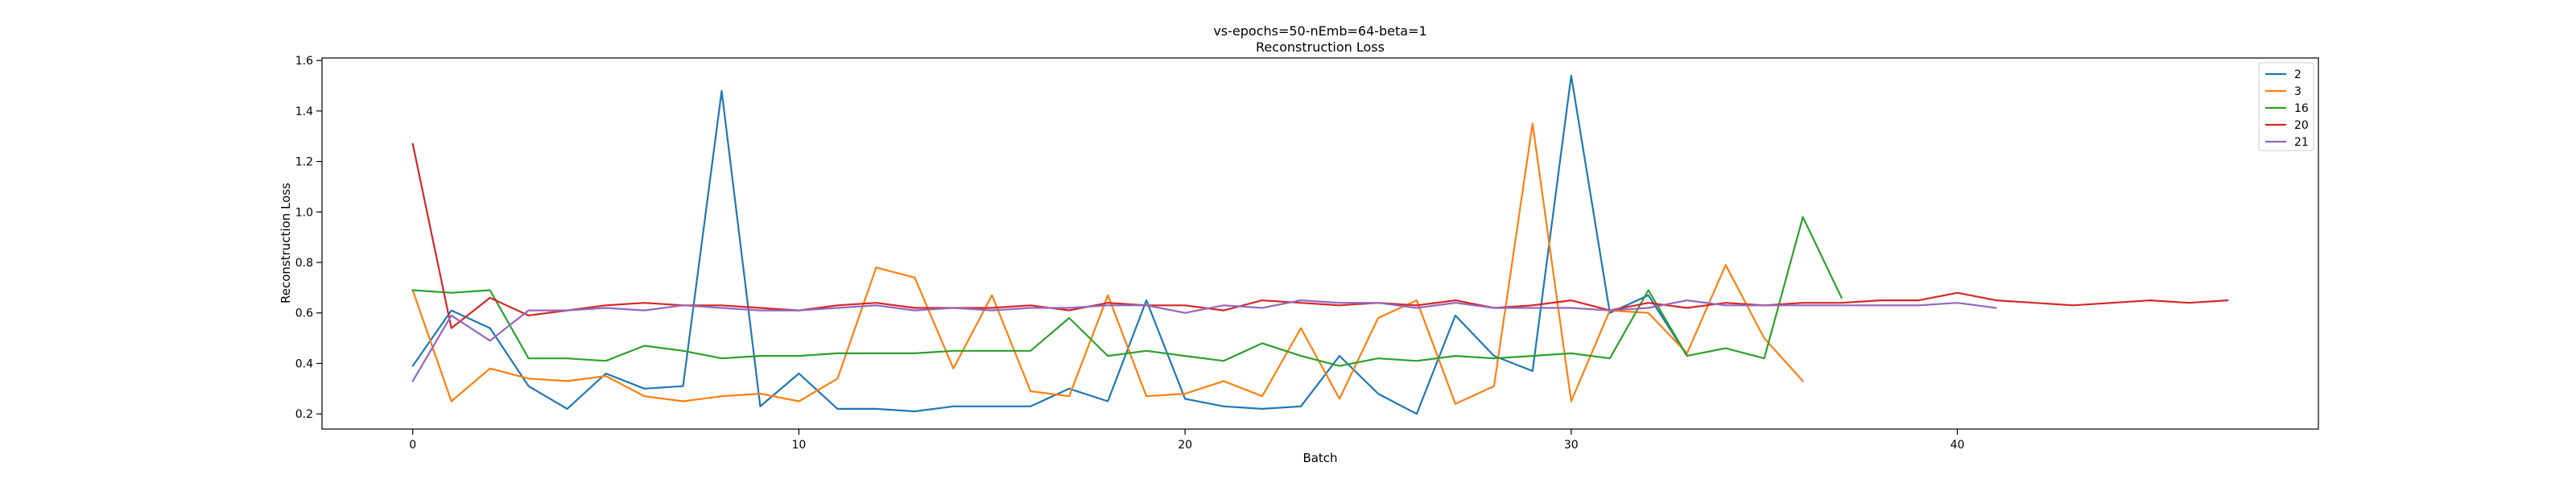 The image size is (2576, 483). What do you see at coordinates (1320, 47) in the screenshot?
I see `chart-title-line-2: Reconstruction Loss` at bounding box center [1320, 47].